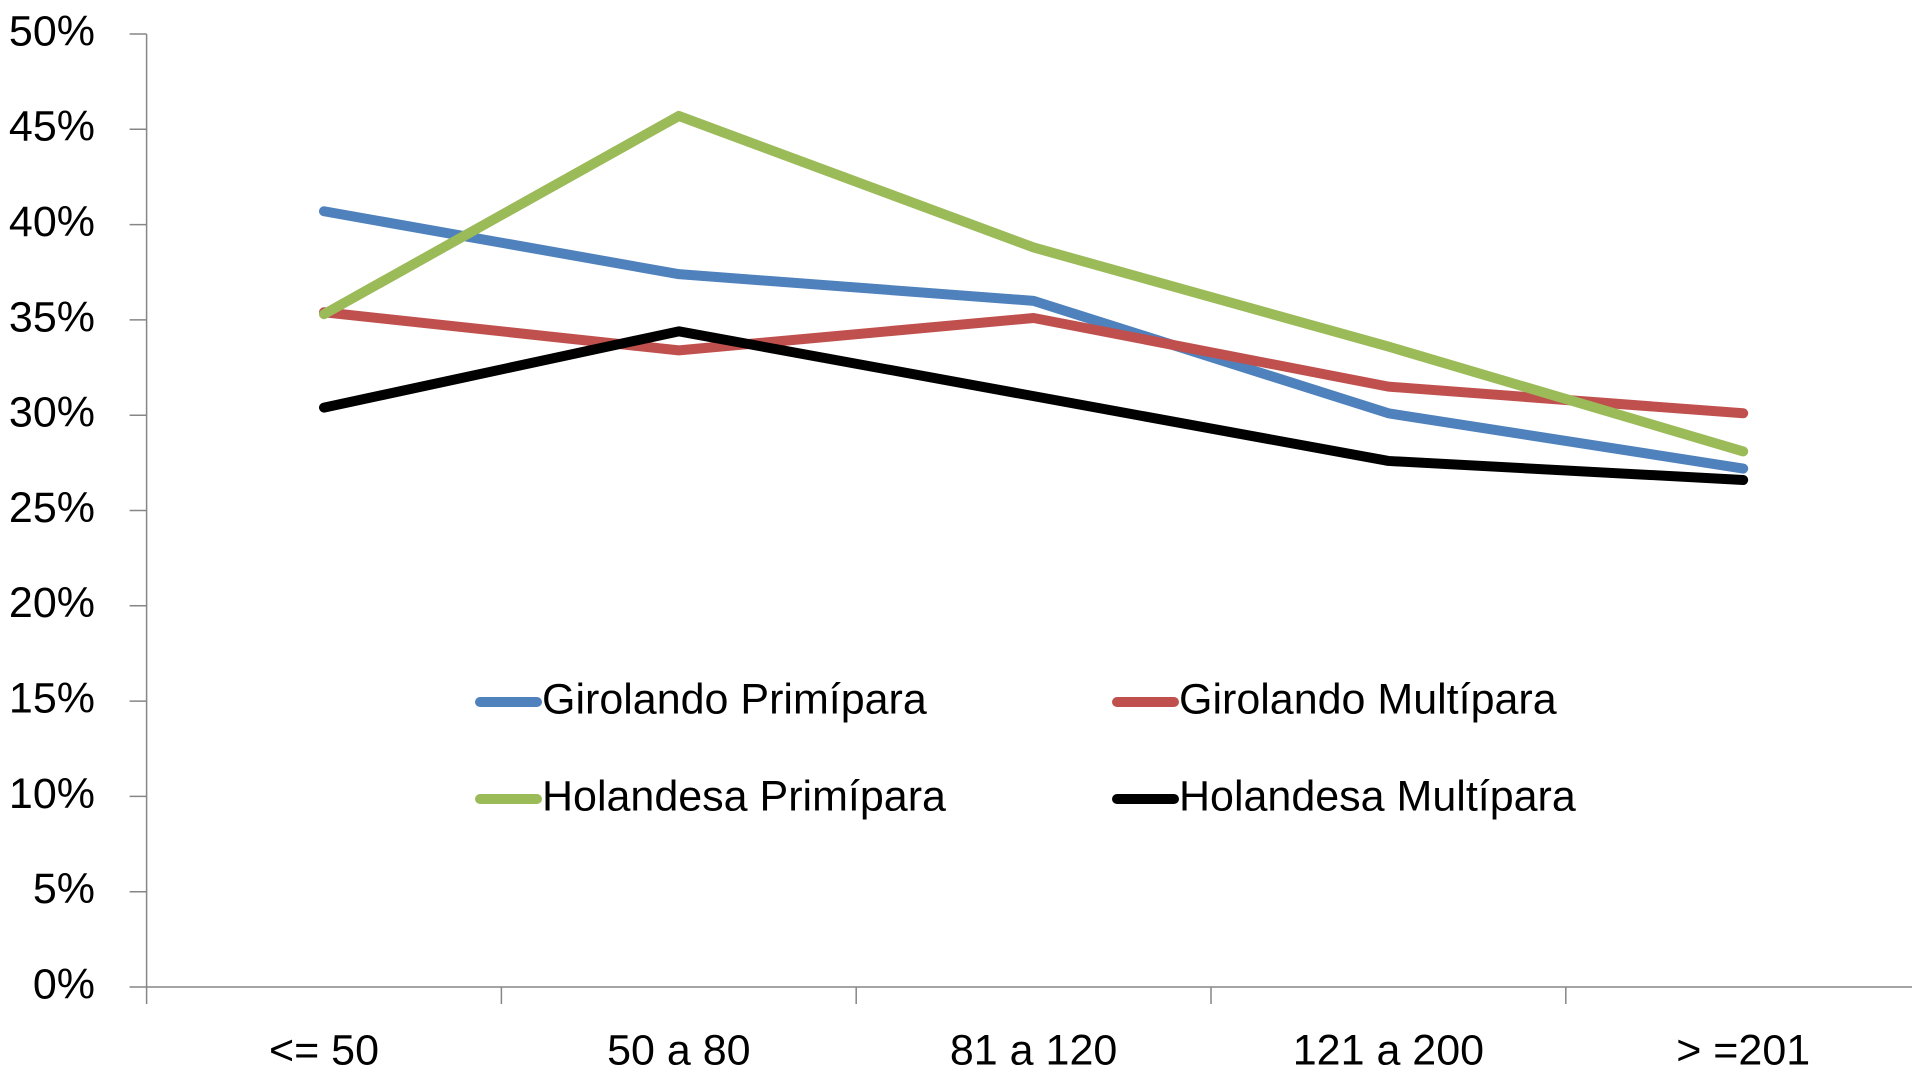 The height and width of the screenshot is (1079, 1915). Describe the element at coordinates (324, 1050) in the screenshot. I see `x-tick-label: <= 50` at that location.